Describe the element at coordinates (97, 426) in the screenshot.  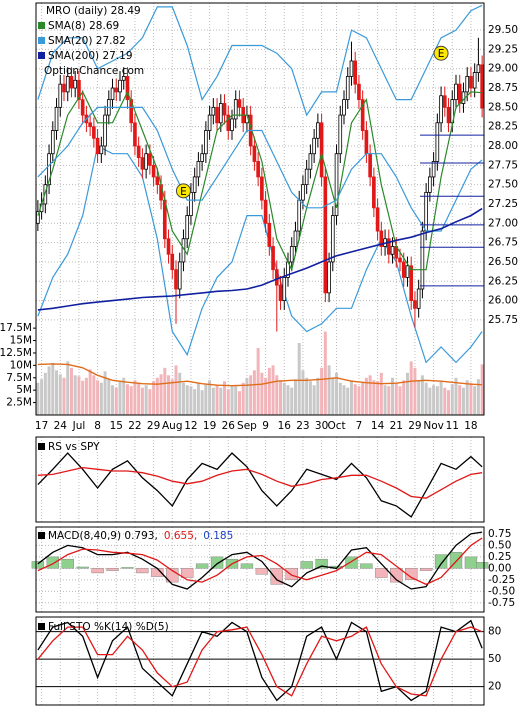
I see `x-tick-label: 8` at that location.